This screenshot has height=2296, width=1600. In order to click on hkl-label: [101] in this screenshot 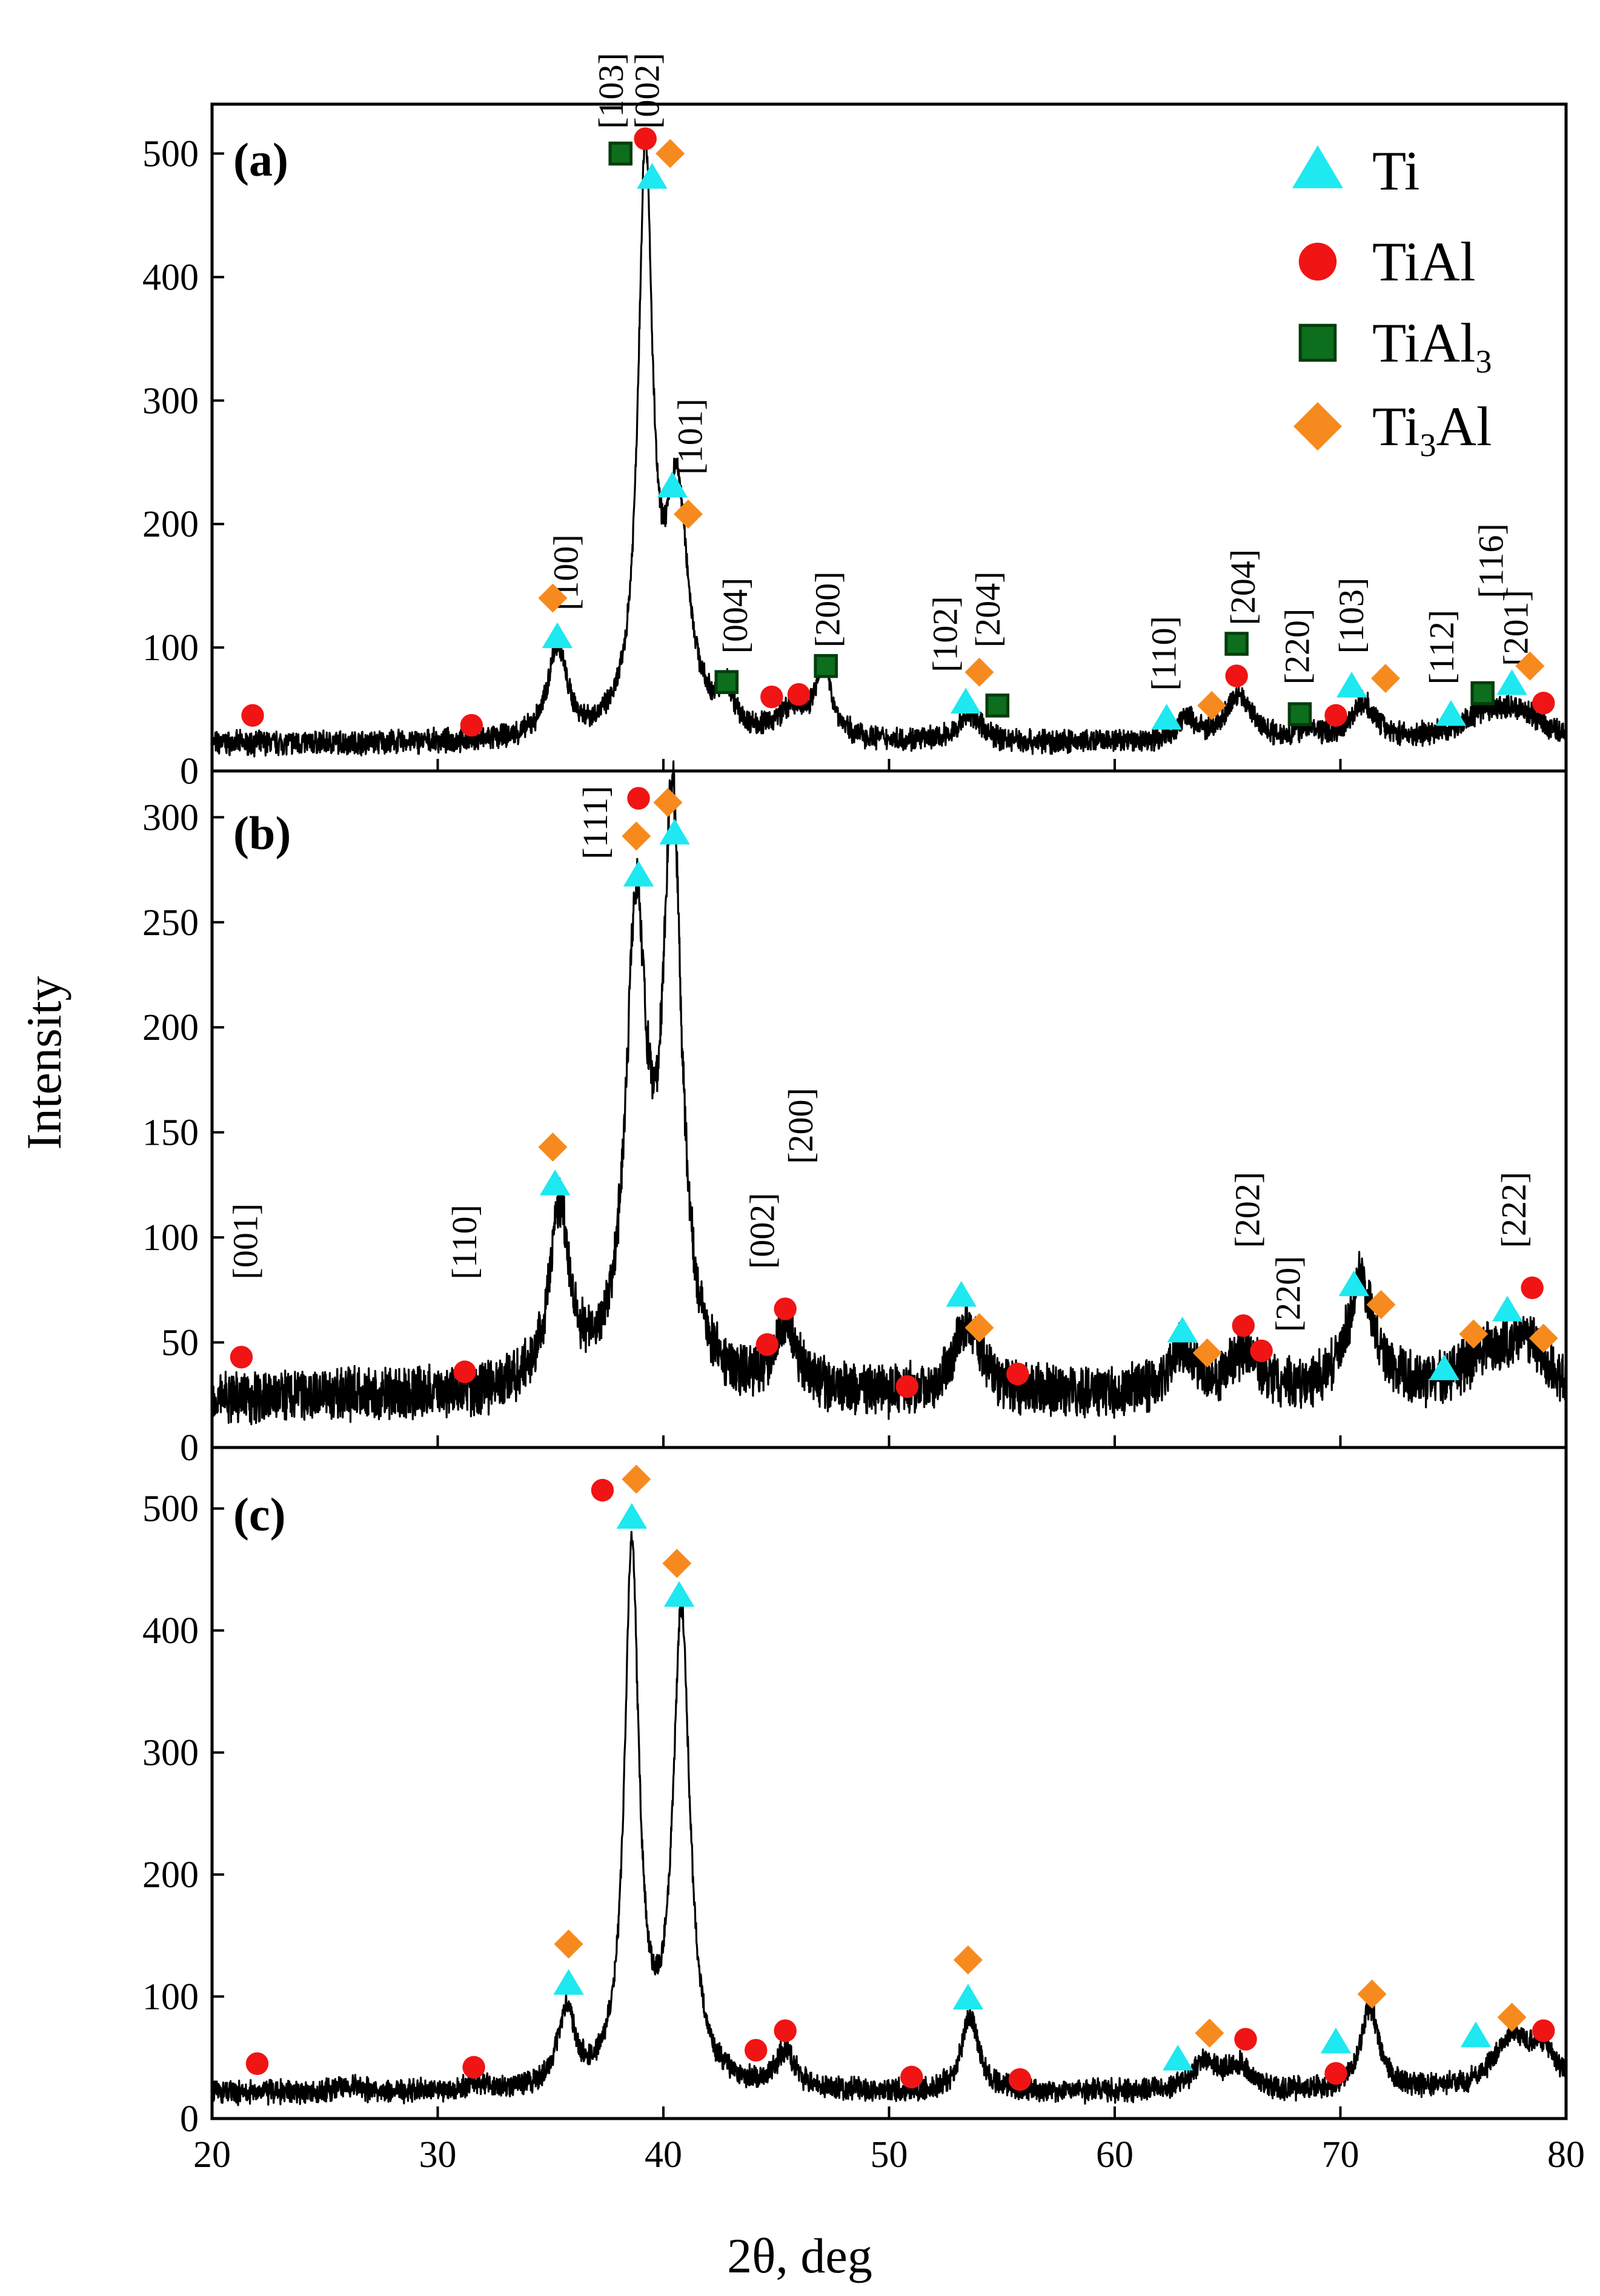, I will do `click(689, 437)`.